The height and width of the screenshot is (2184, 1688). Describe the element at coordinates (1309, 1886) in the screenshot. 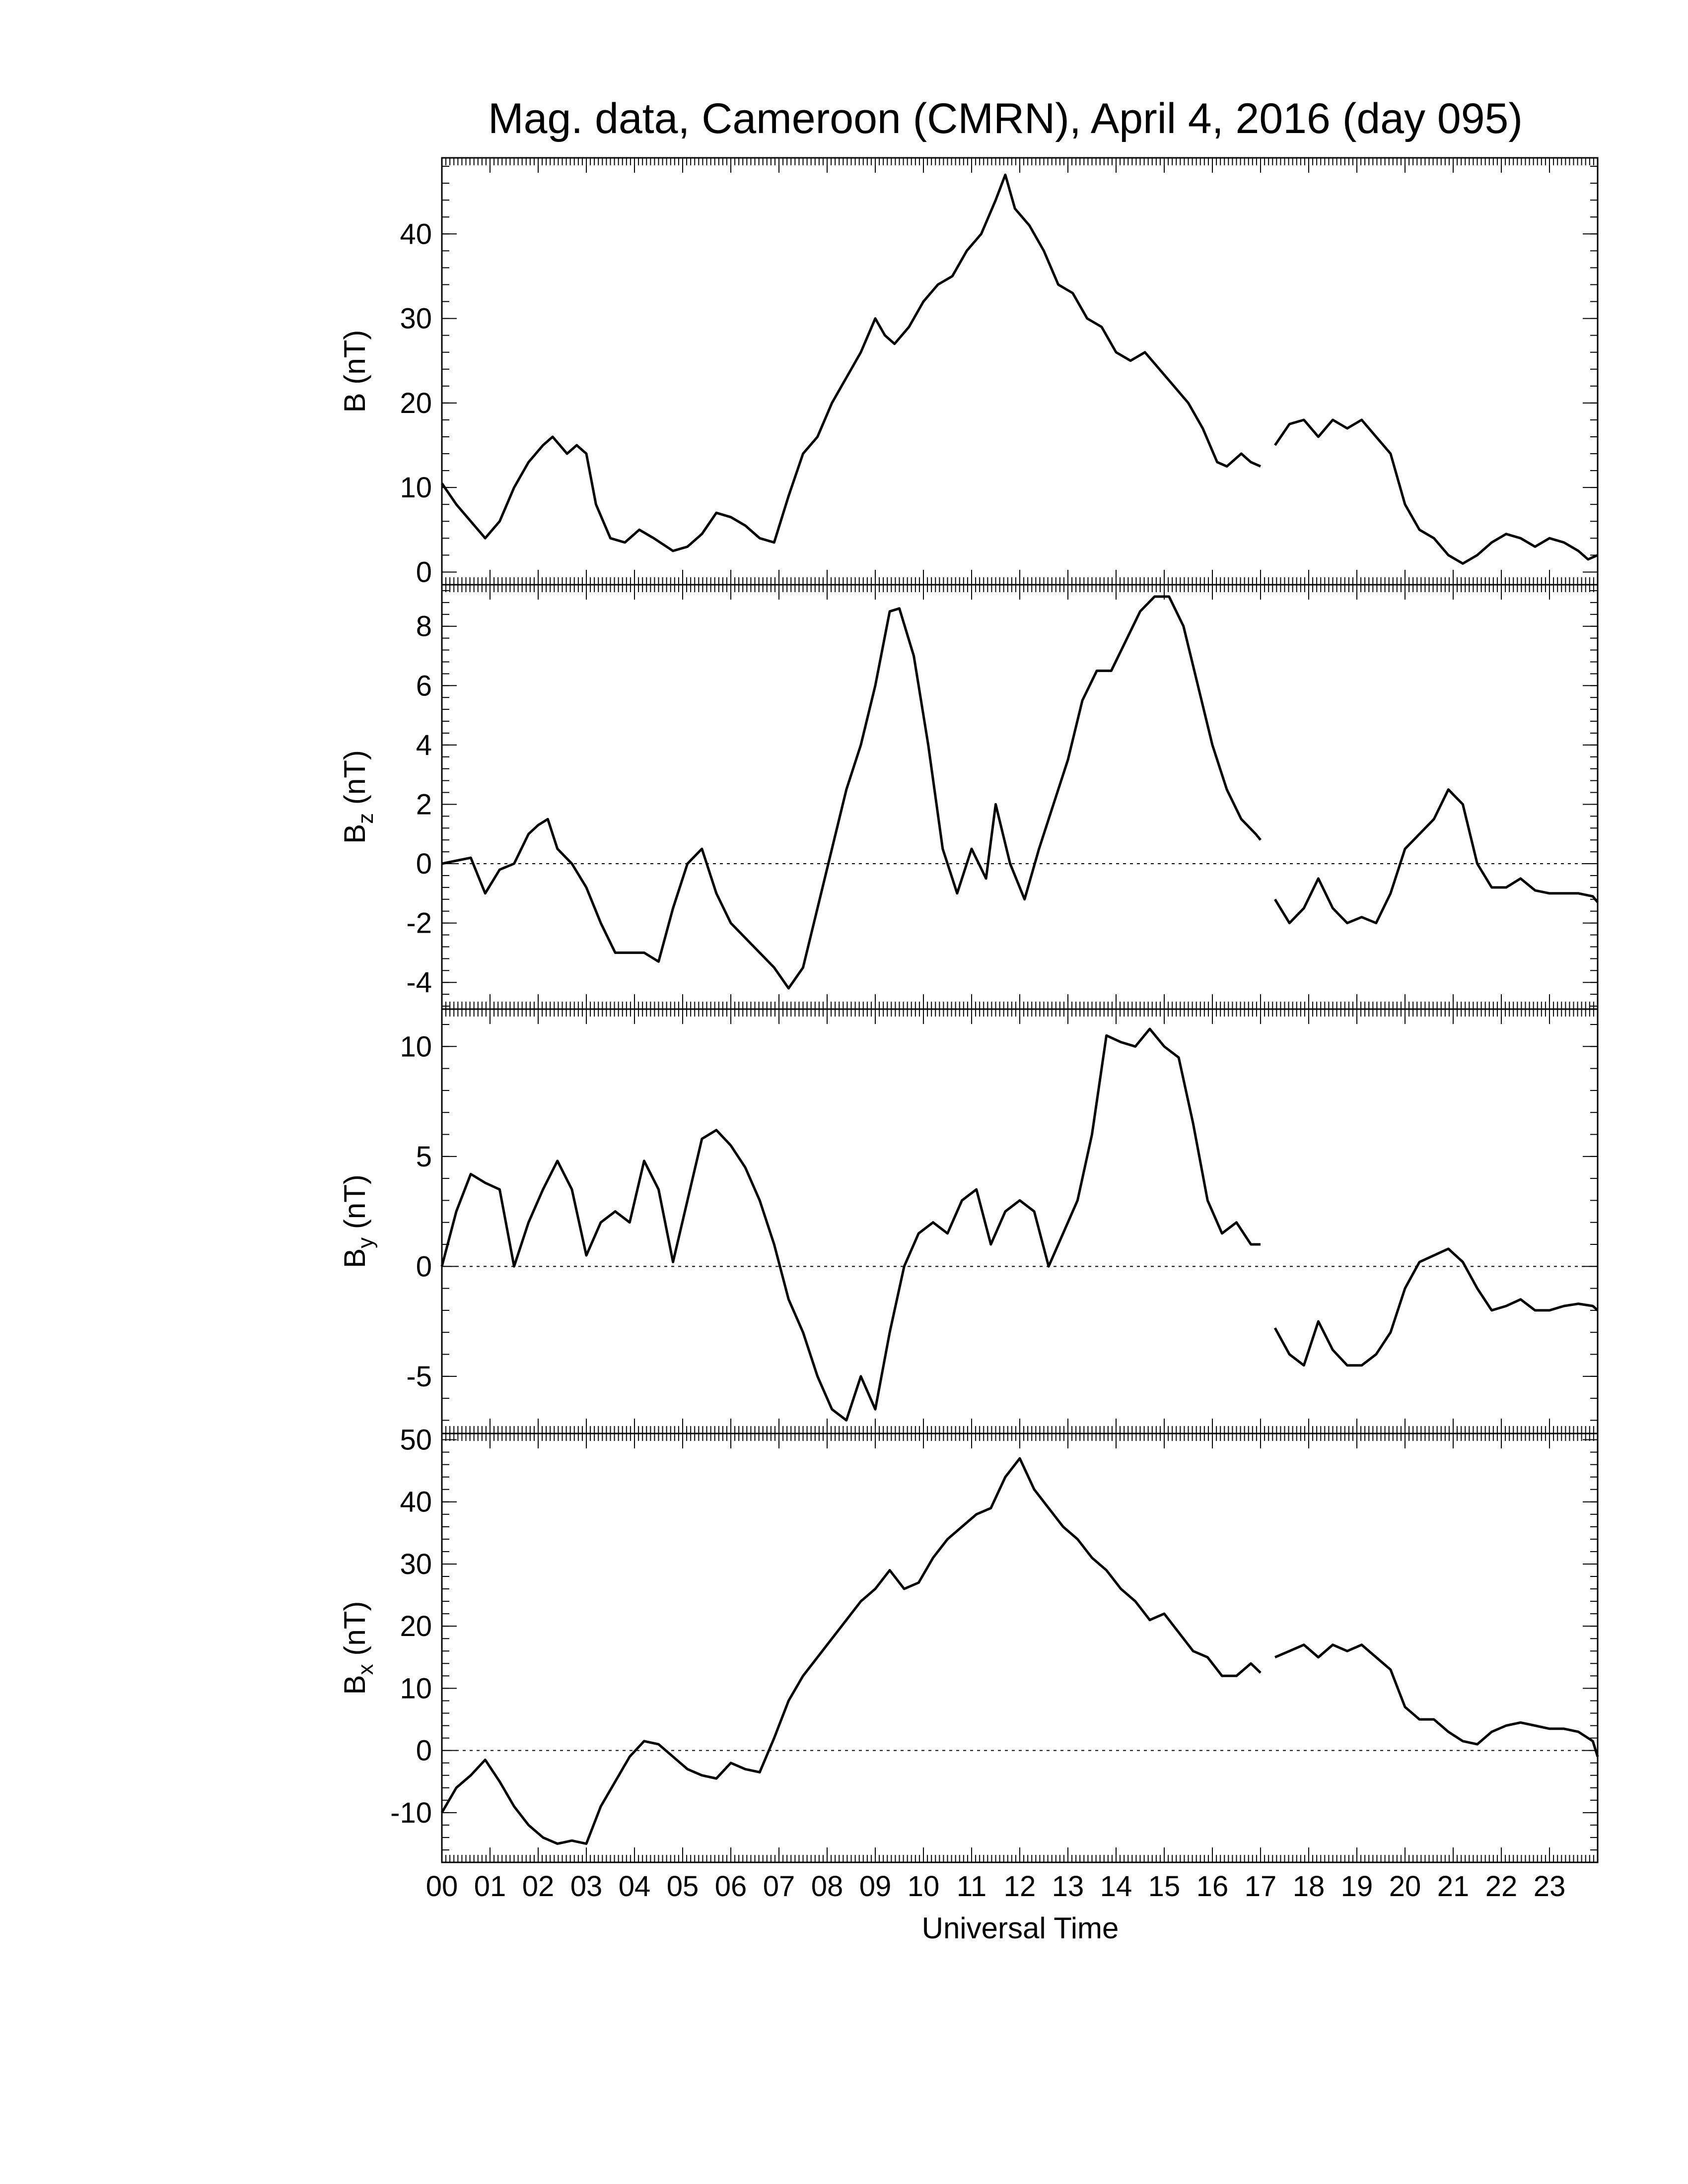

I see `x-tick-label: 18` at that location.